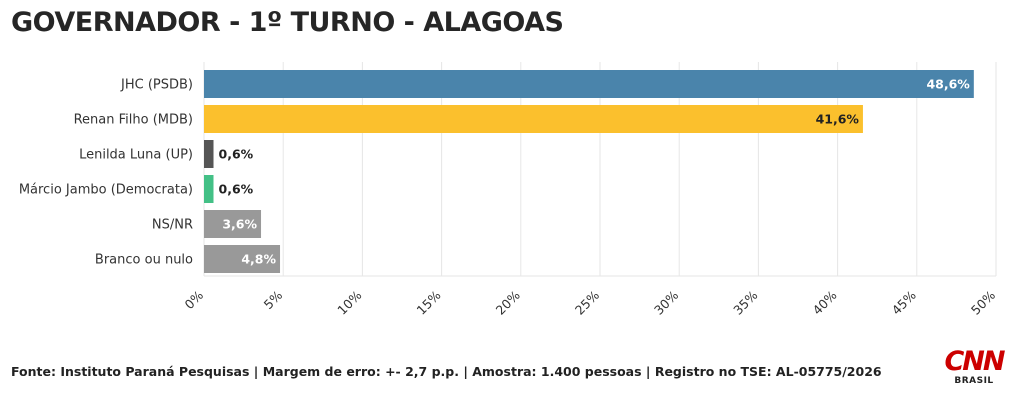  Describe the element at coordinates (172, 225) in the screenshot. I see `category-label: NS/NR` at that location.